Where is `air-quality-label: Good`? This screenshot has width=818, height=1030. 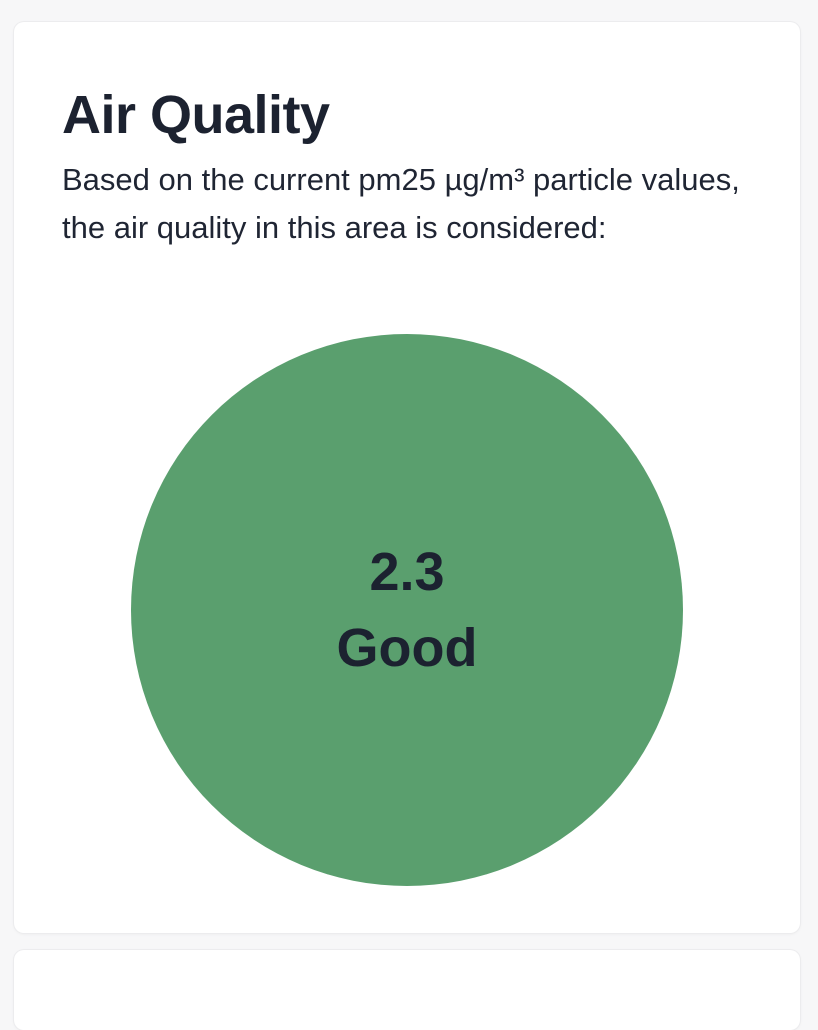
air-quality-label: Good is located at coordinates (407, 648).